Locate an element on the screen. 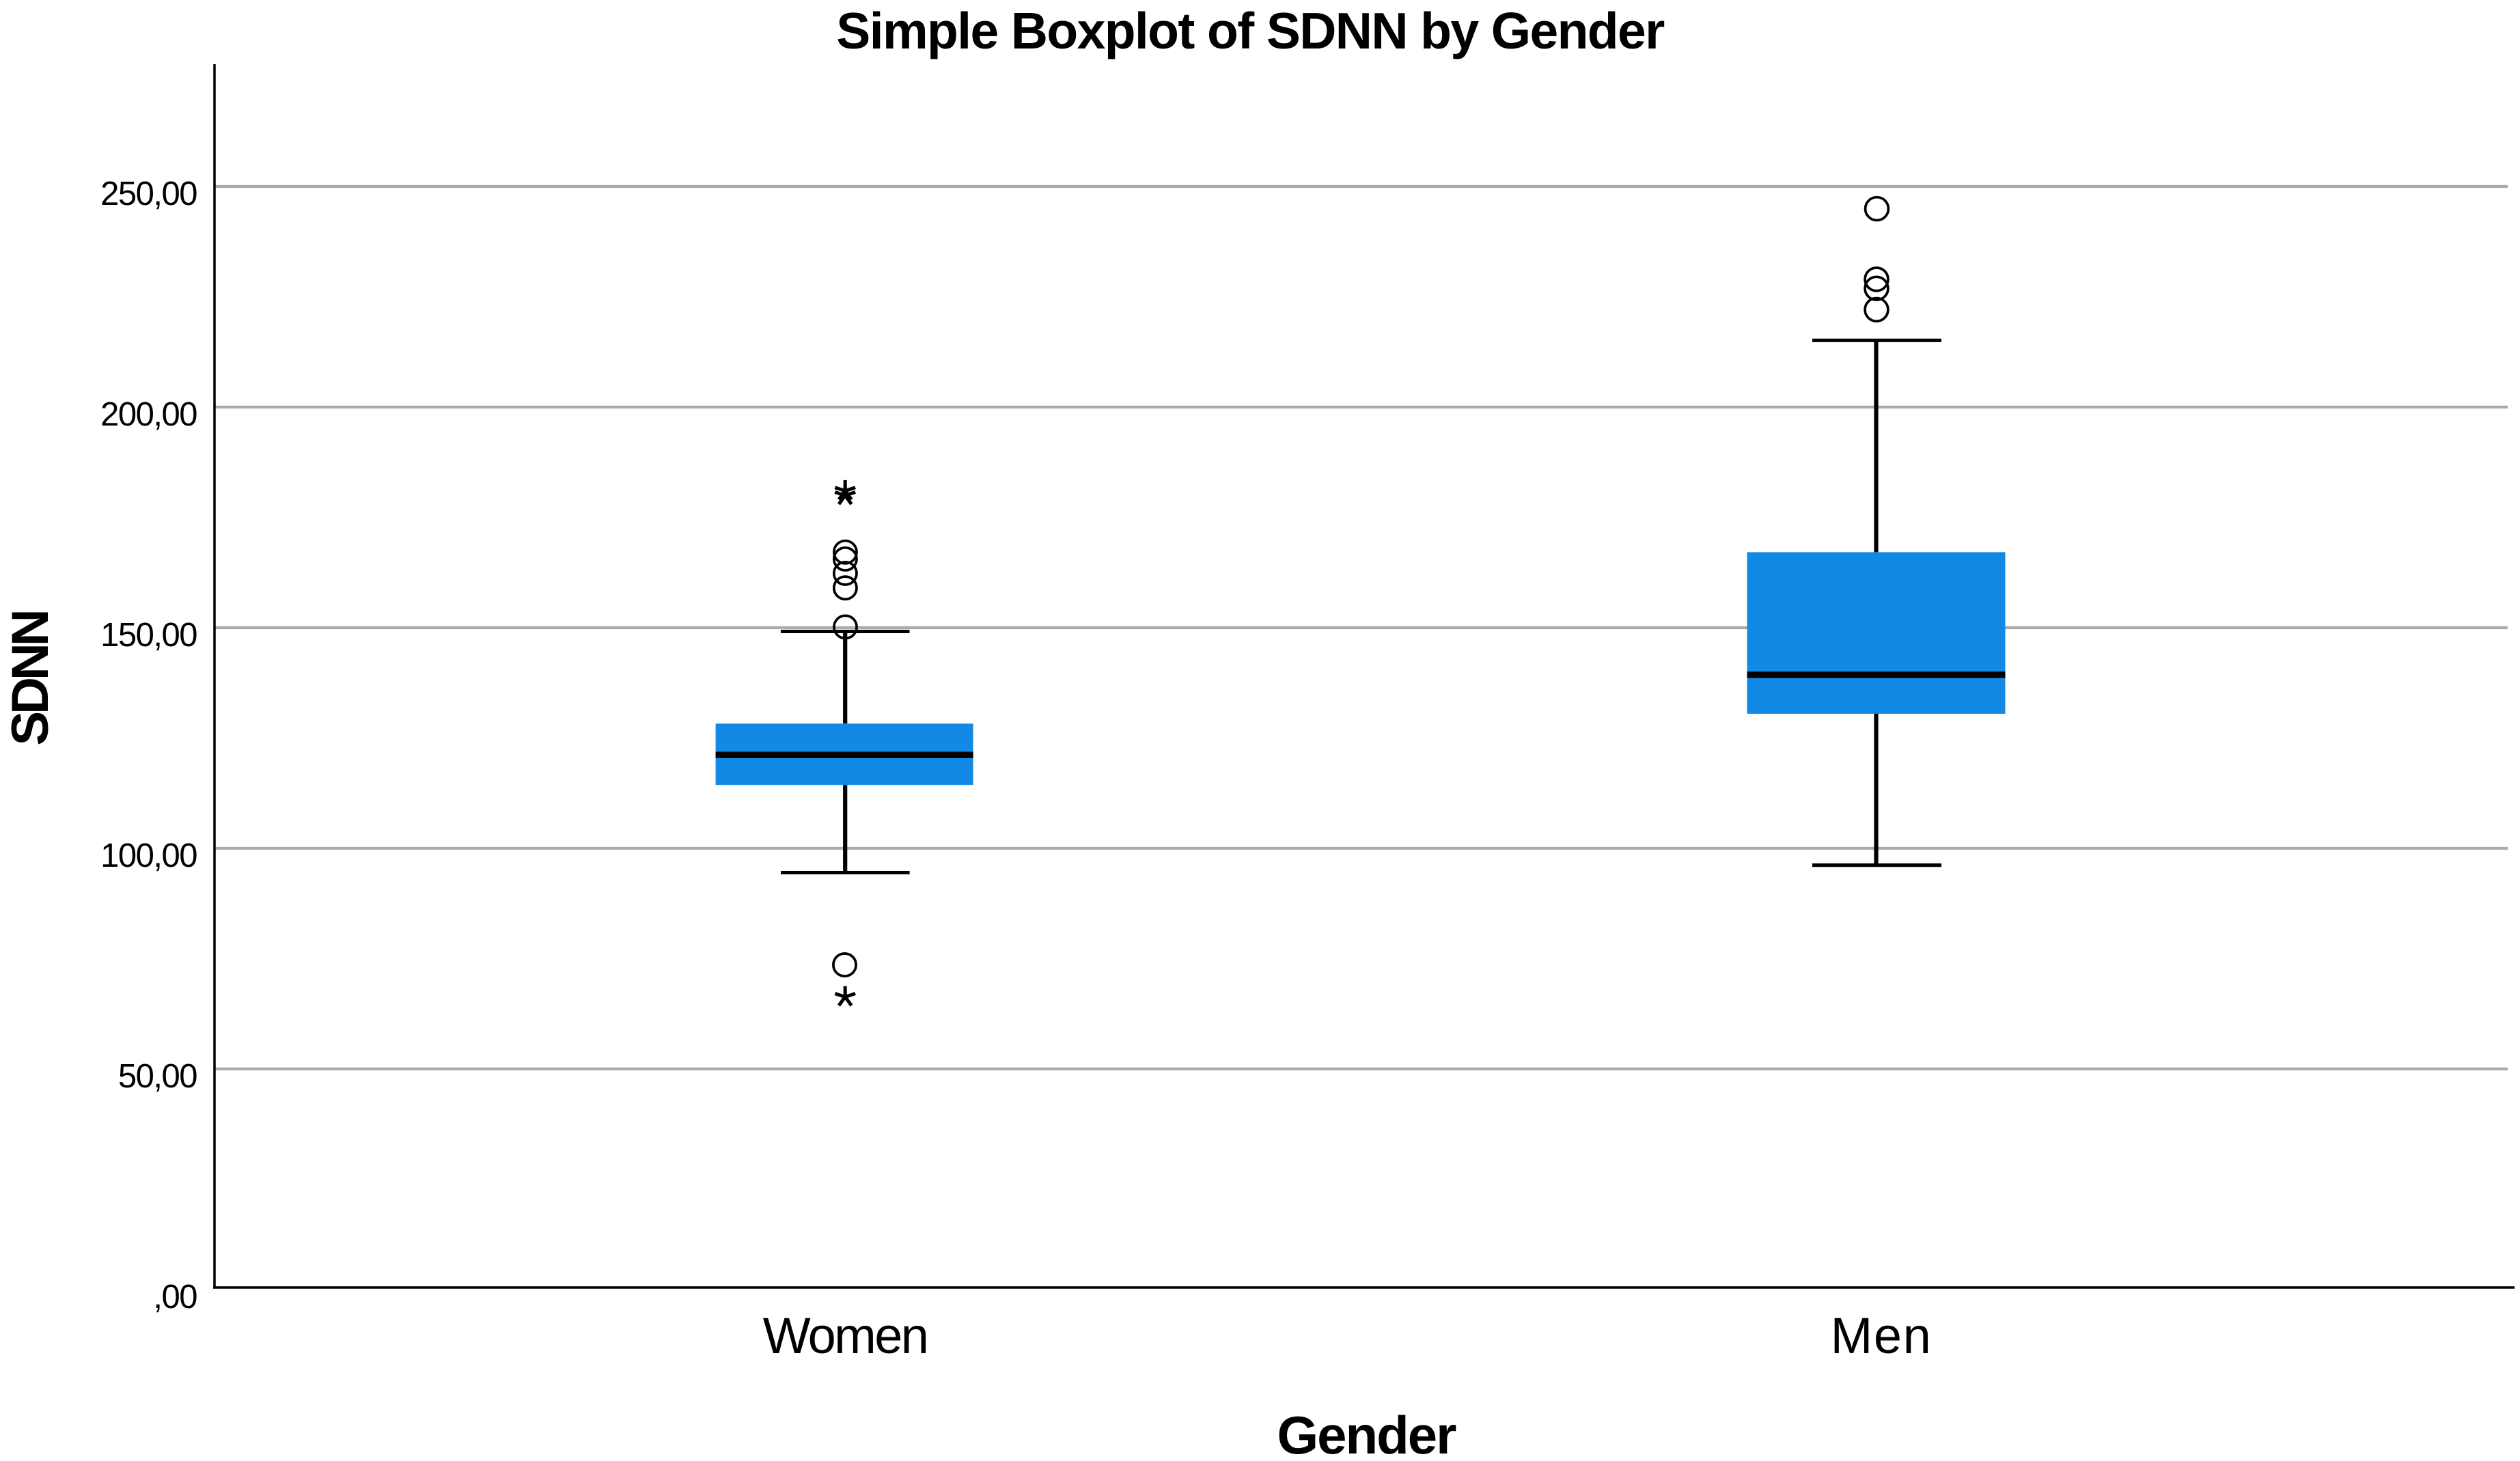 This screenshot has height=1461, width=2520. svg-text: 250,00 is located at coordinates (148, 194).